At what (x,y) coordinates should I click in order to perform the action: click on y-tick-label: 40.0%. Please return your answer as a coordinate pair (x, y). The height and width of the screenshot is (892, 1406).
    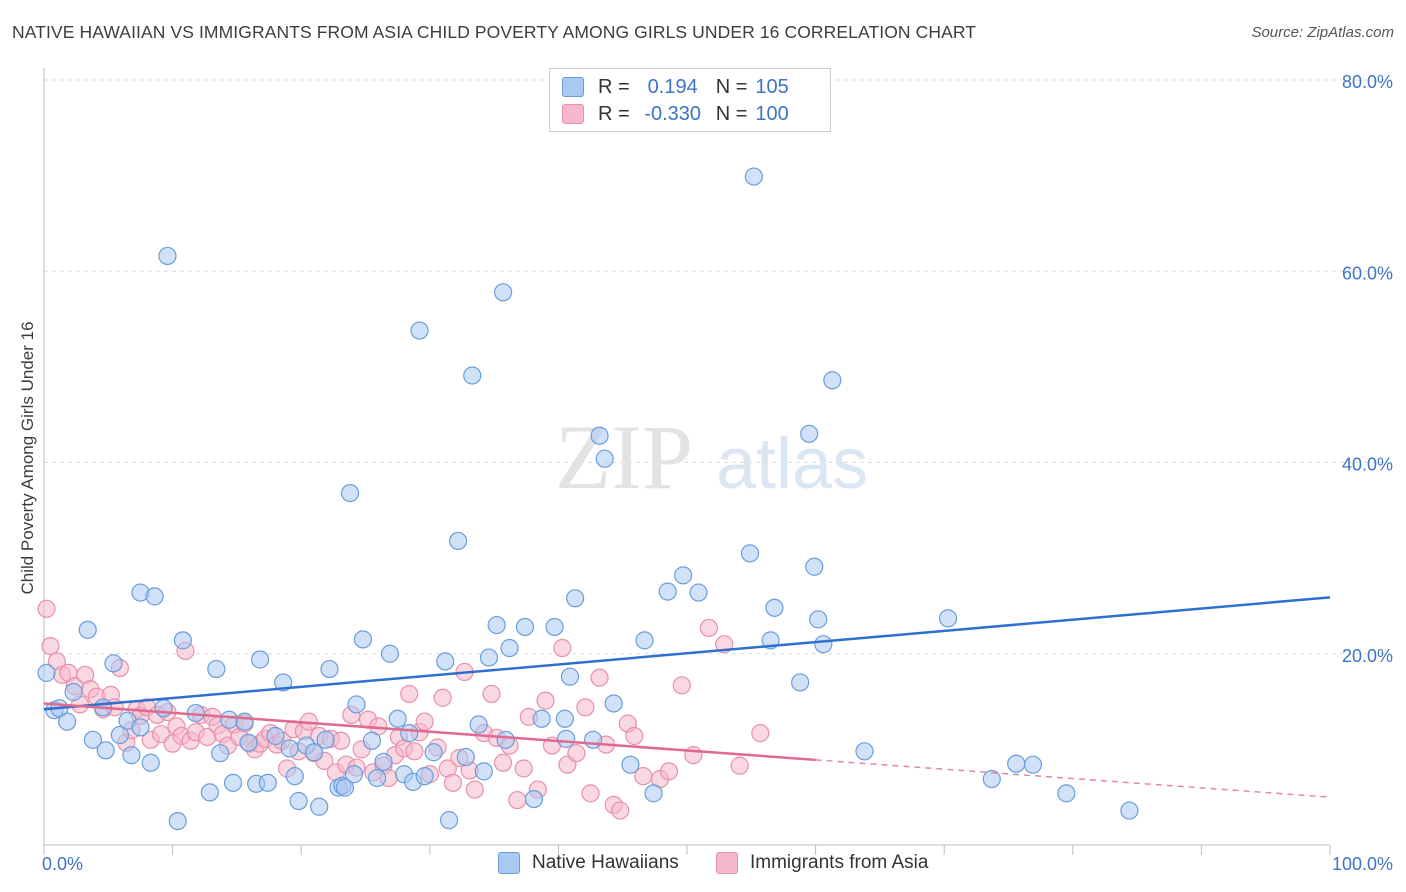
    Looking at the image, I should click on (1367, 465).